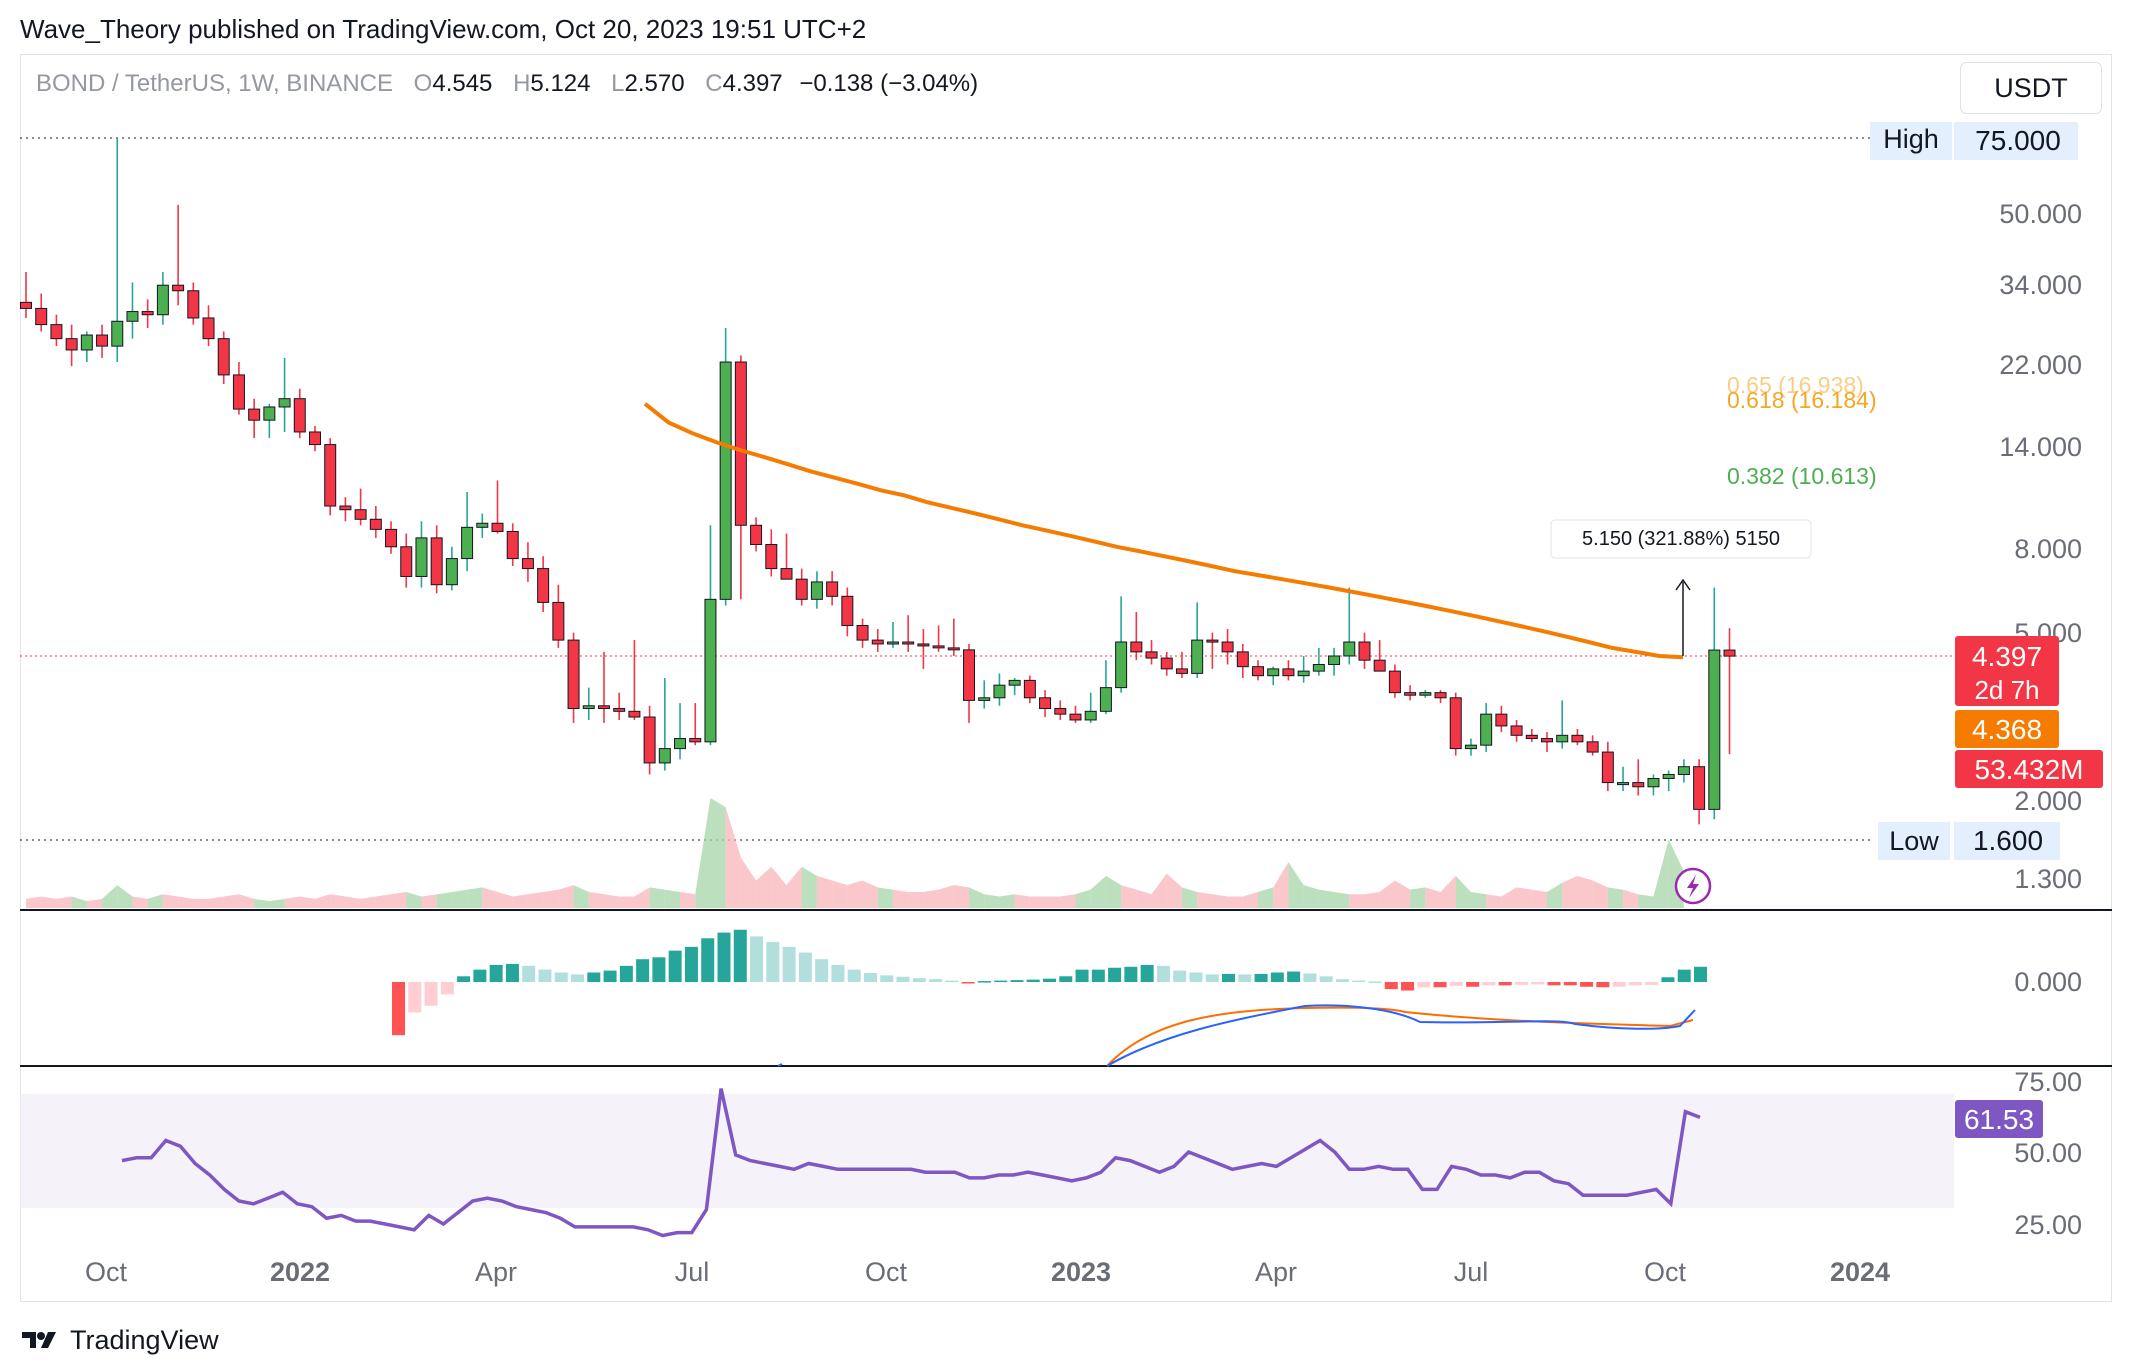 The width and height of the screenshot is (2132, 1372). What do you see at coordinates (2031, 88) in the screenshot?
I see `currency-button: USDT` at bounding box center [2031, 88].